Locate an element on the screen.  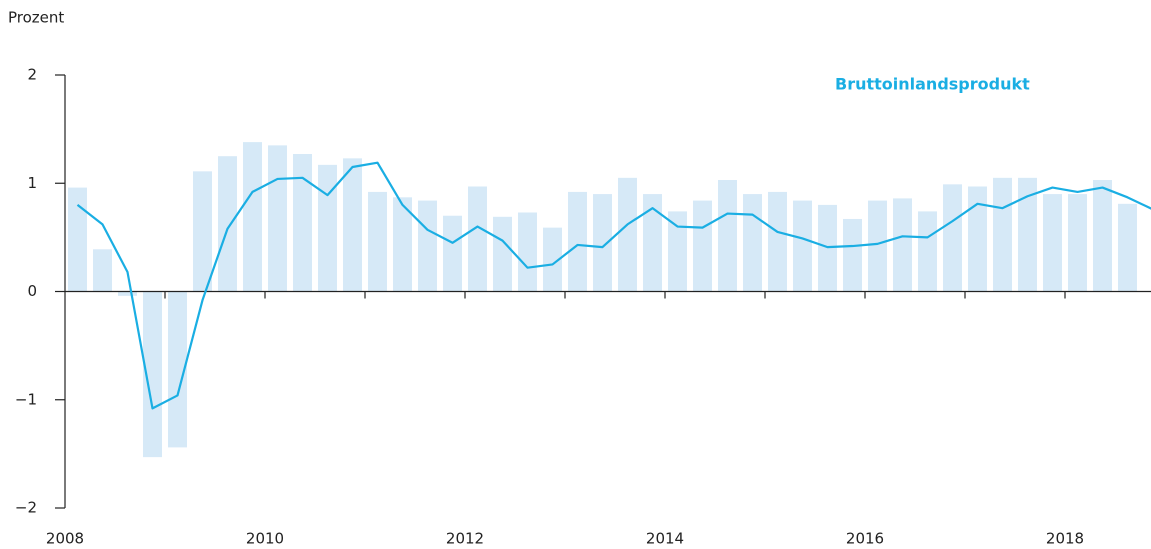
x-tick-label: 2008 is located at coordinates (65, 539).